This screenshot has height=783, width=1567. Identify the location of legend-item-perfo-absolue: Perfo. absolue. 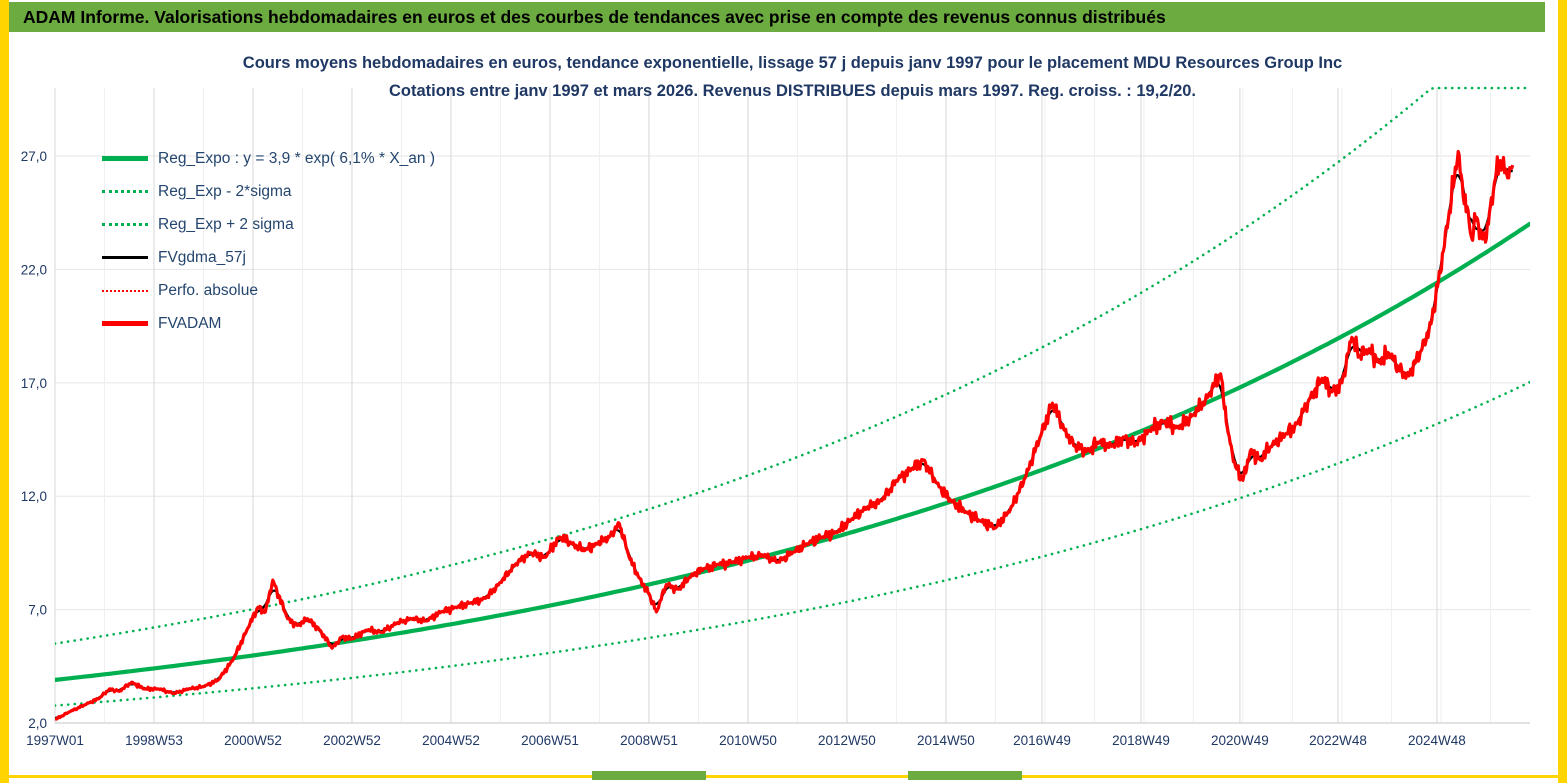
(268, 290).